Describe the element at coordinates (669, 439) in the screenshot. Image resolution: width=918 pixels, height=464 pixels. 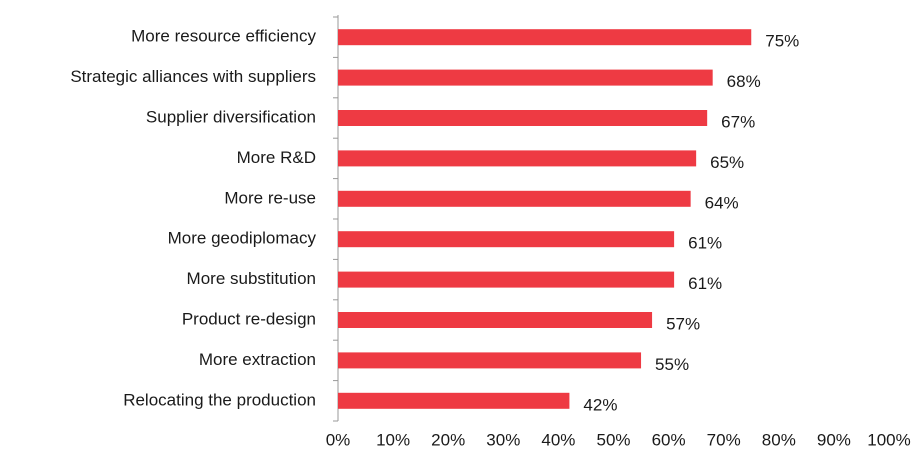
I see `x-tick-label: 60%` at that location.